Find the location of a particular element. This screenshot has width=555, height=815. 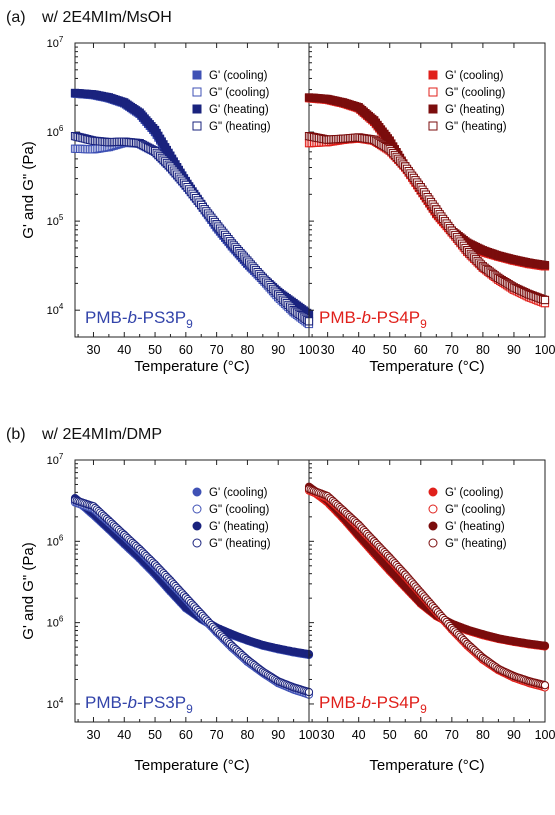

panel-condition: w/ 2E4MIm/MsOH is located at coordinates (106, 17).